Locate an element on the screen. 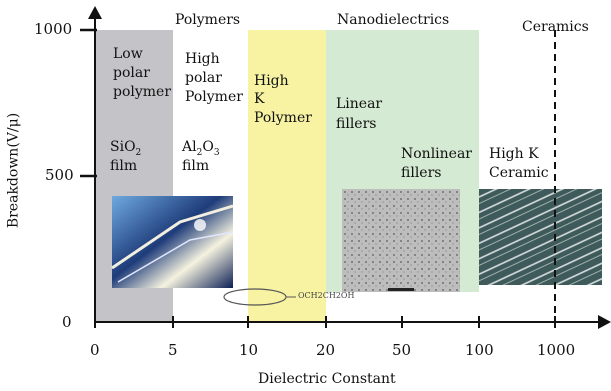 This screenshot has height=391, width=611. x-axis-title: Dielectric Constant is located at coordinates (327, 379).